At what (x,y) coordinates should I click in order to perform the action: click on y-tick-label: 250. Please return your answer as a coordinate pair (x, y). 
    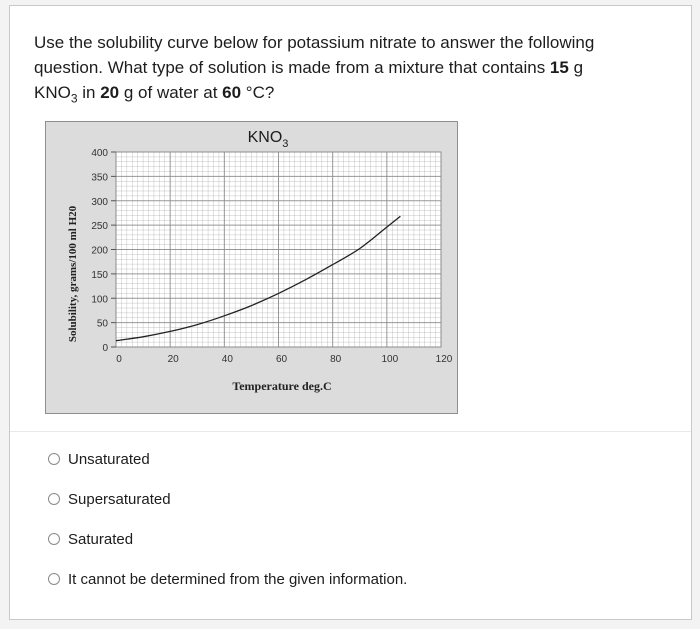
    Looking at the image, I should click on (99, 226).